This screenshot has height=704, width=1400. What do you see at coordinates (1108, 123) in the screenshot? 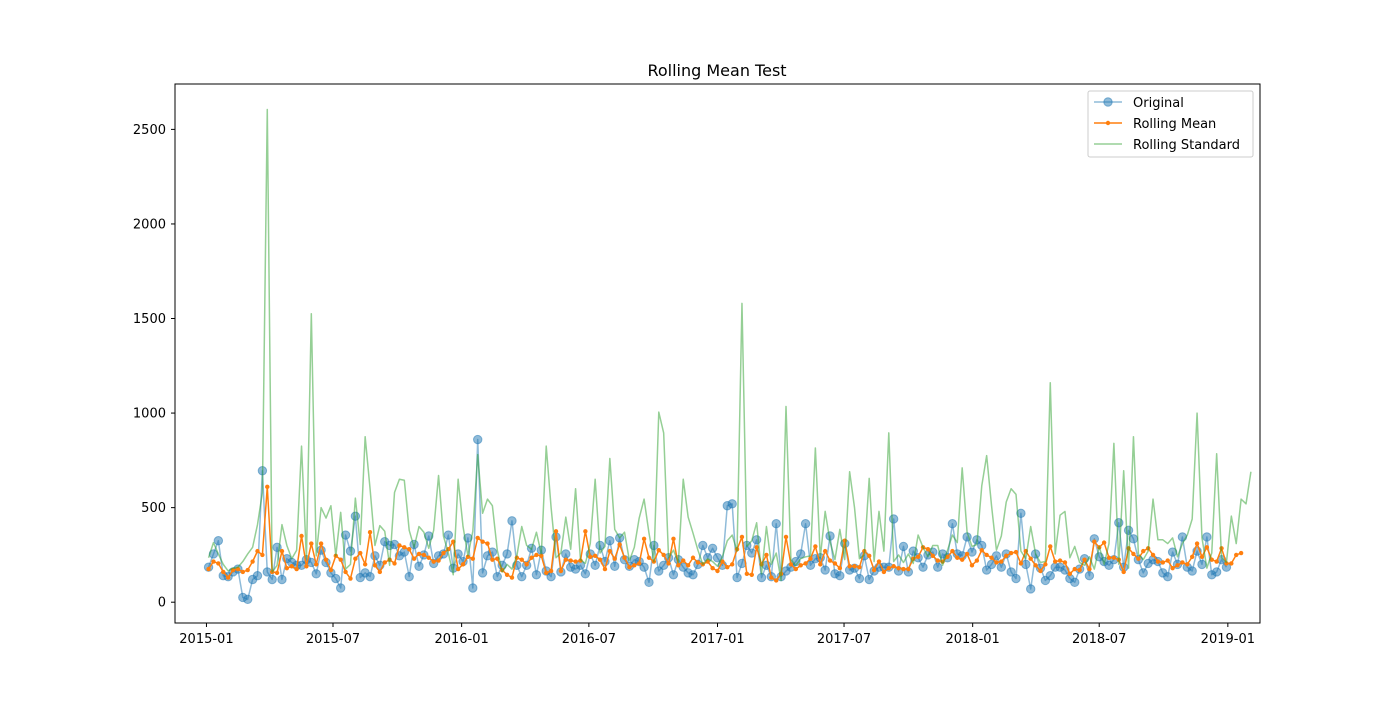
I see `legend-marker-rolling-mean` at bounding box center [1108, 123].